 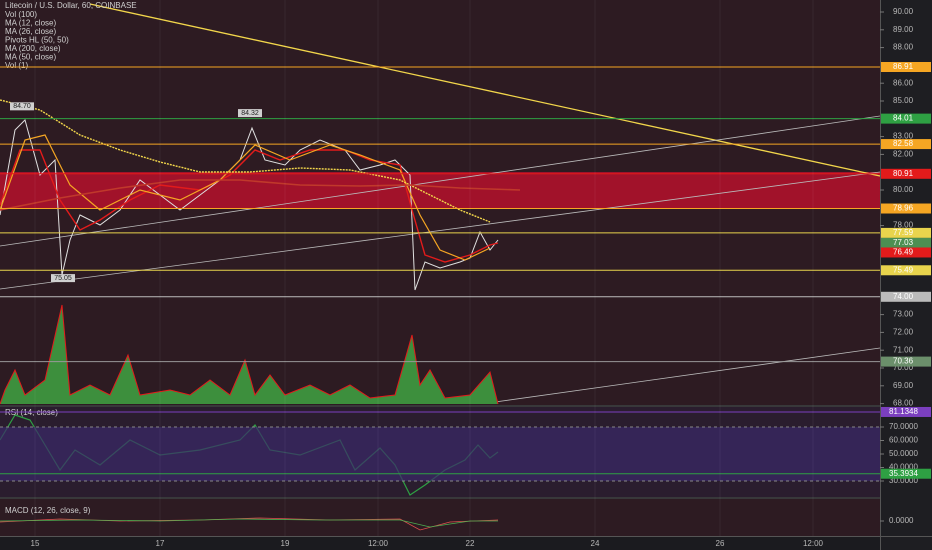 What do you see at coordinates (37, 40) in the screenshot?
I see `indicator-label: Pivots HL (50, 50)` at bounding box center [37, 40].